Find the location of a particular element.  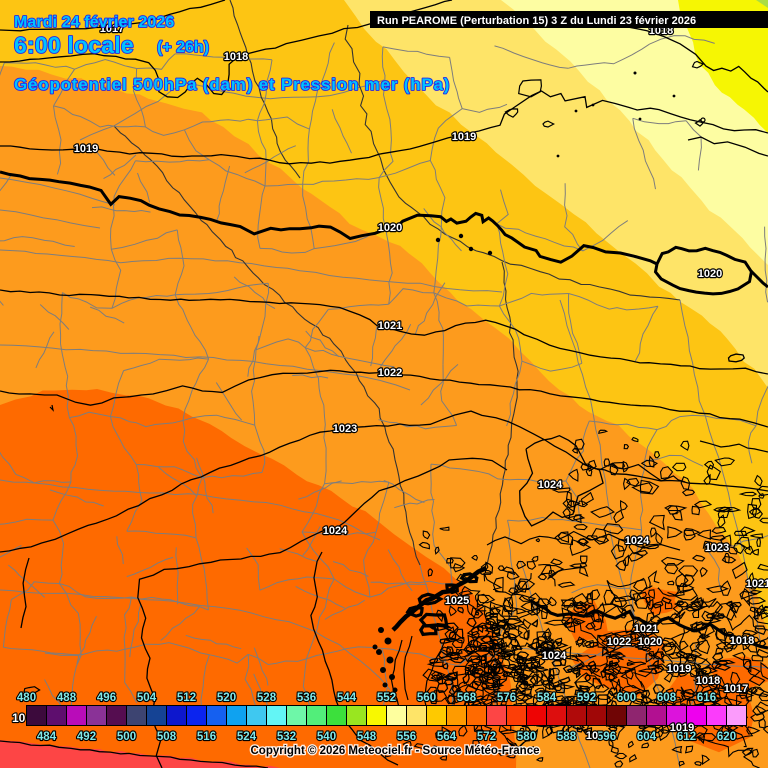

svg-text: 504 is located at coordinates (147, 698).